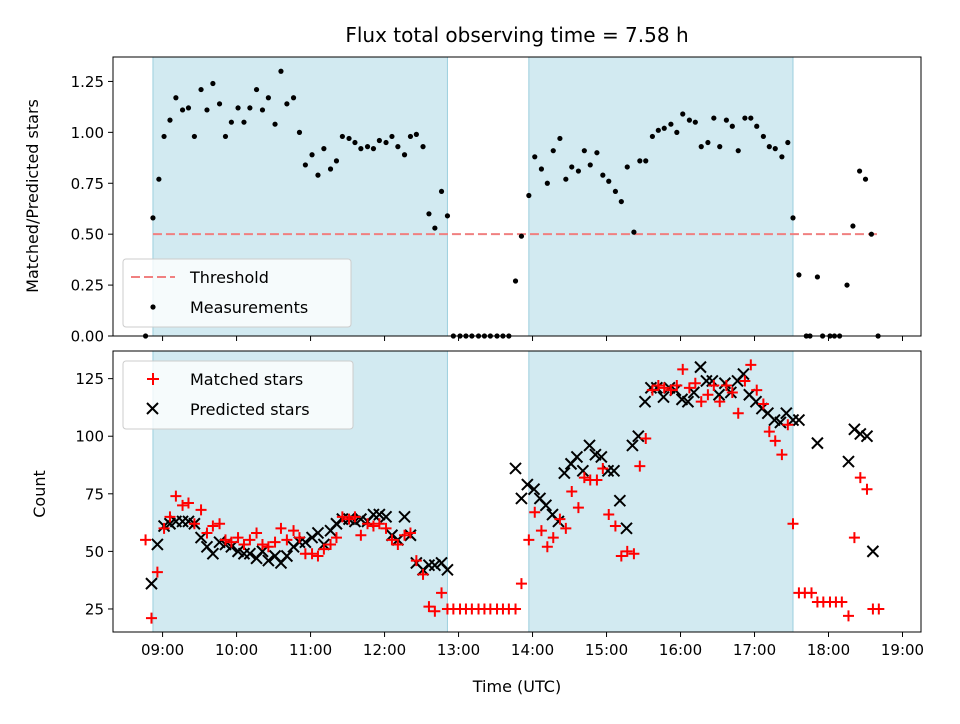 This screenshot has width=960, height=724. What do you see at coordinates (246, 379) in the screenshot?
I see `matched-legend-label: Matched stars` at bounding box center [246, 379].